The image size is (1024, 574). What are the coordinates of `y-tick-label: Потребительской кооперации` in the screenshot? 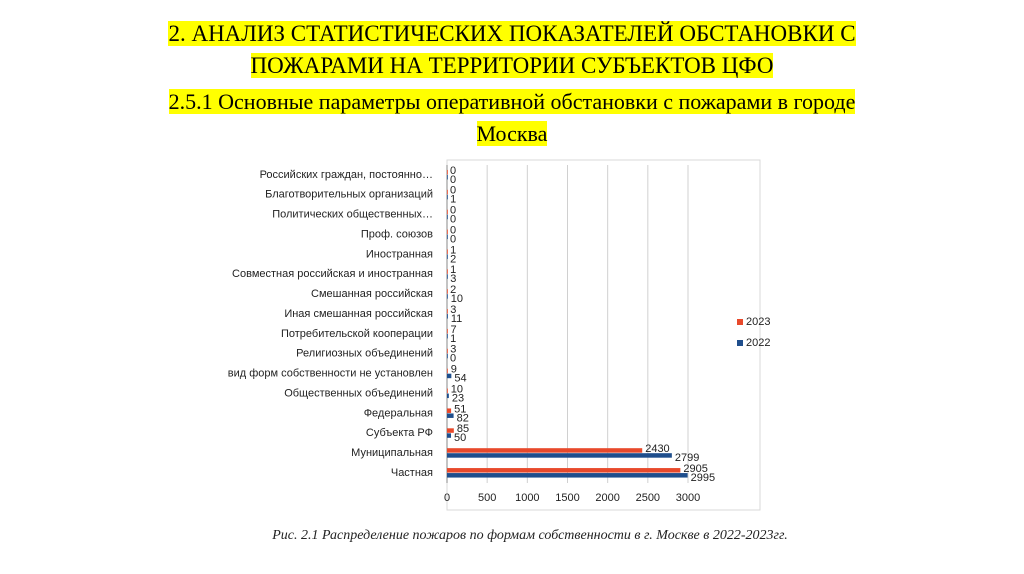 It's located at (357, 334).